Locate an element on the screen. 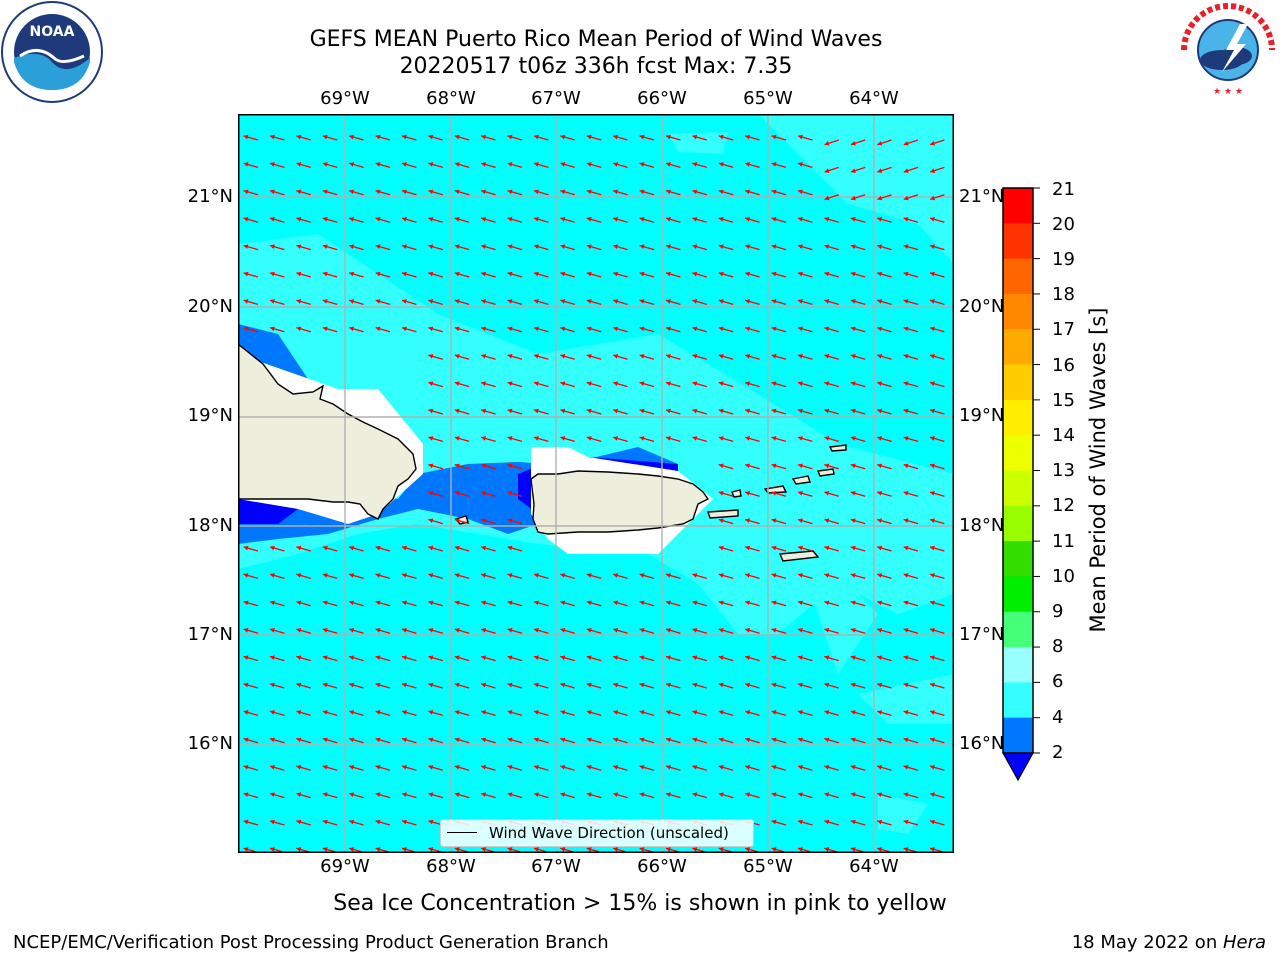  chart-subtitle: 20220517 t06z 336h fcst Max: 7.35 is located at coordinates (596, 66).